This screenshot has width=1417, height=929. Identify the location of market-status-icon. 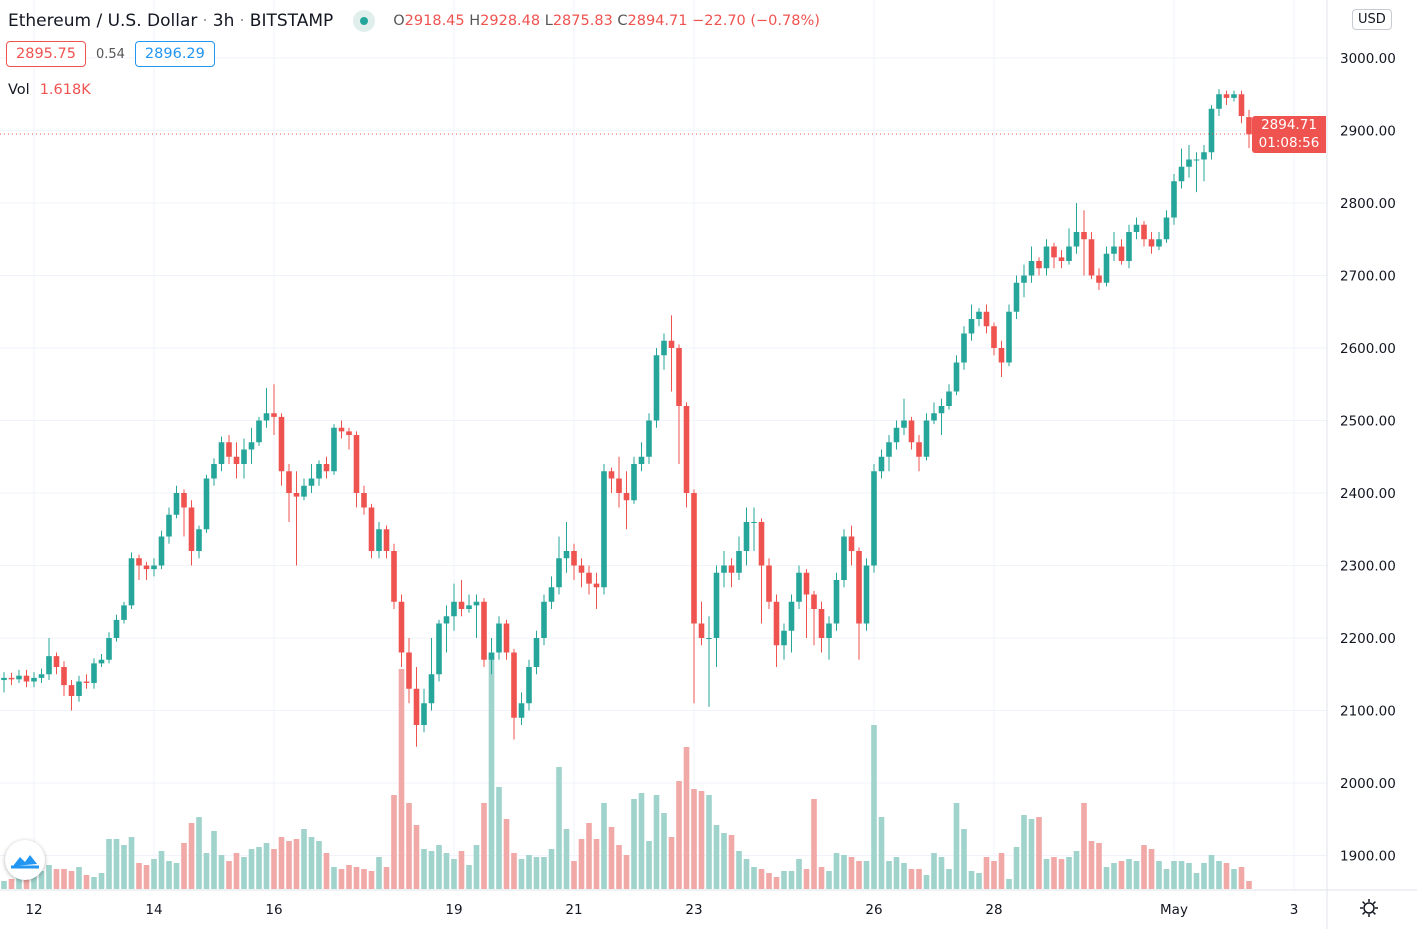
(364, 21).